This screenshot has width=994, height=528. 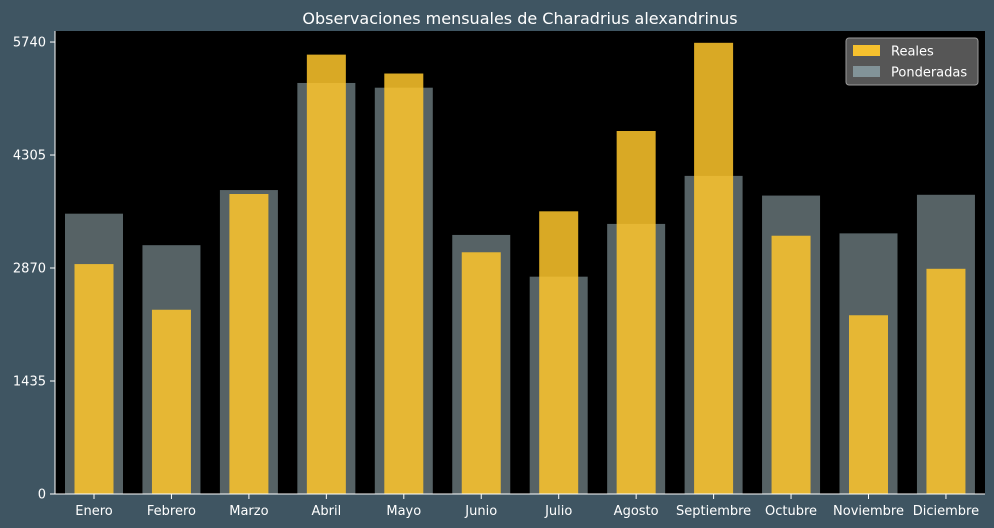 I want to click on y-axis: 0 1435 2870 4305 5740, so click(x=34, y=267).